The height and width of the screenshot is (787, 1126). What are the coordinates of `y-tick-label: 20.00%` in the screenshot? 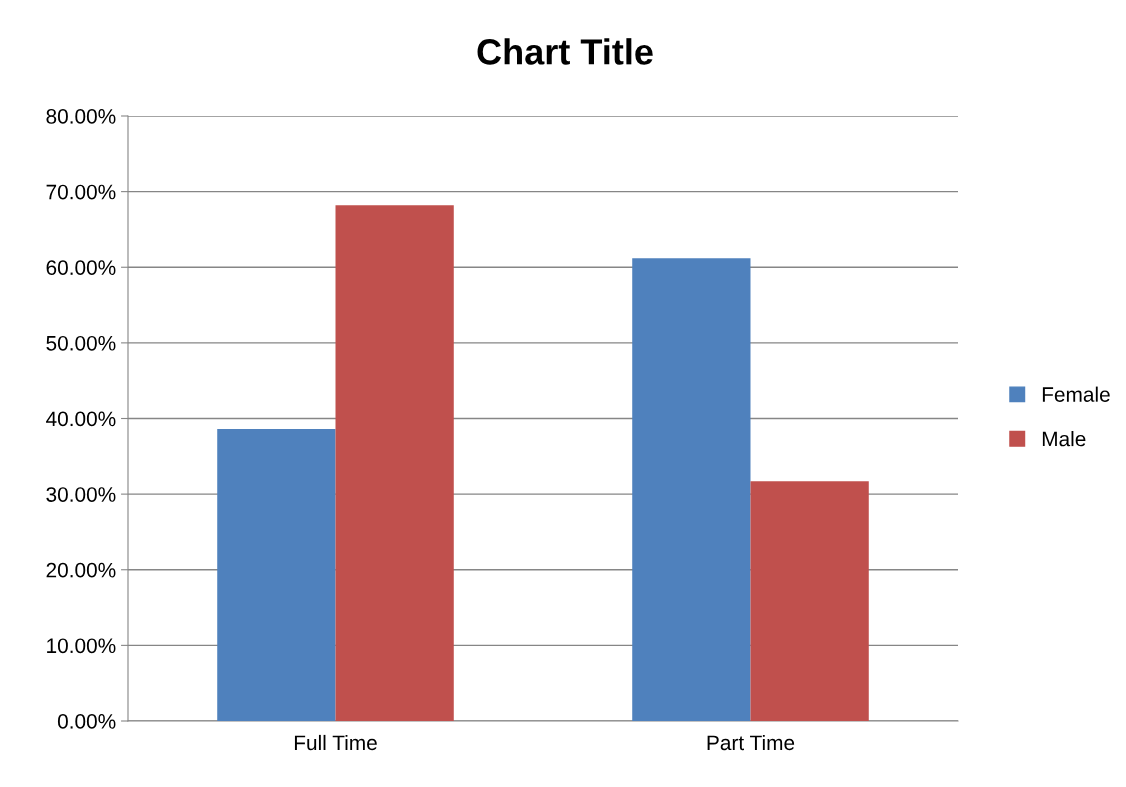 It's located at (81, 570).